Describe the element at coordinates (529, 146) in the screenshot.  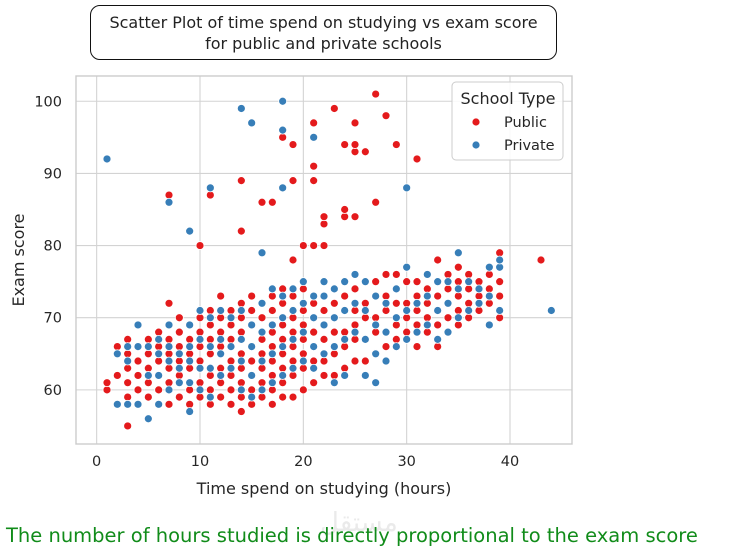
I see `legend-label-private: Private` at that location.